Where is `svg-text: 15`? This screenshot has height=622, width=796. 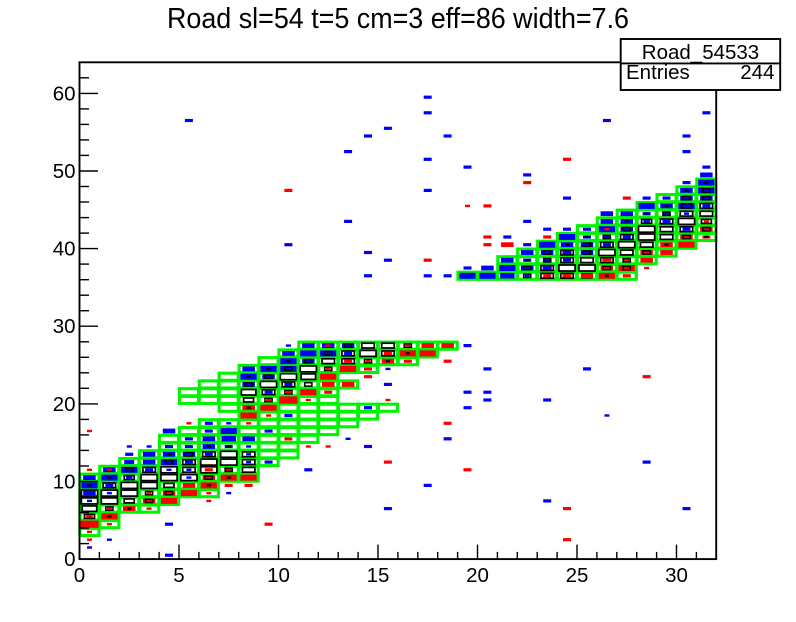
svg-text: 15 is located at coordinates (378, 575).